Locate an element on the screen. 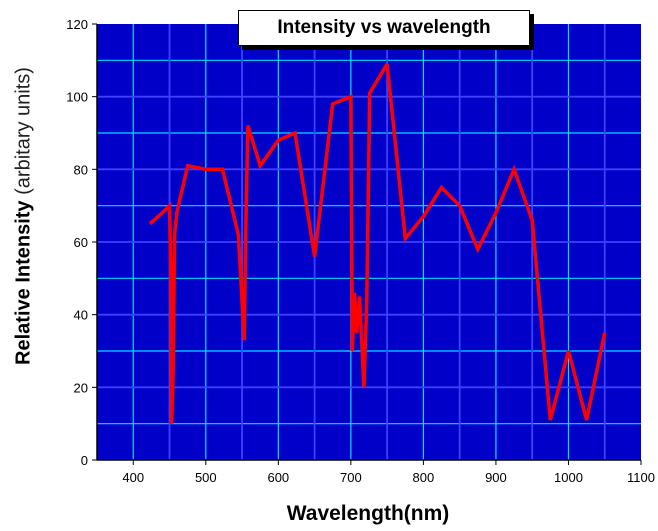 This screenshot has width=658, height=531. y-tick-label: 0 is located at coordinates (84, 460).